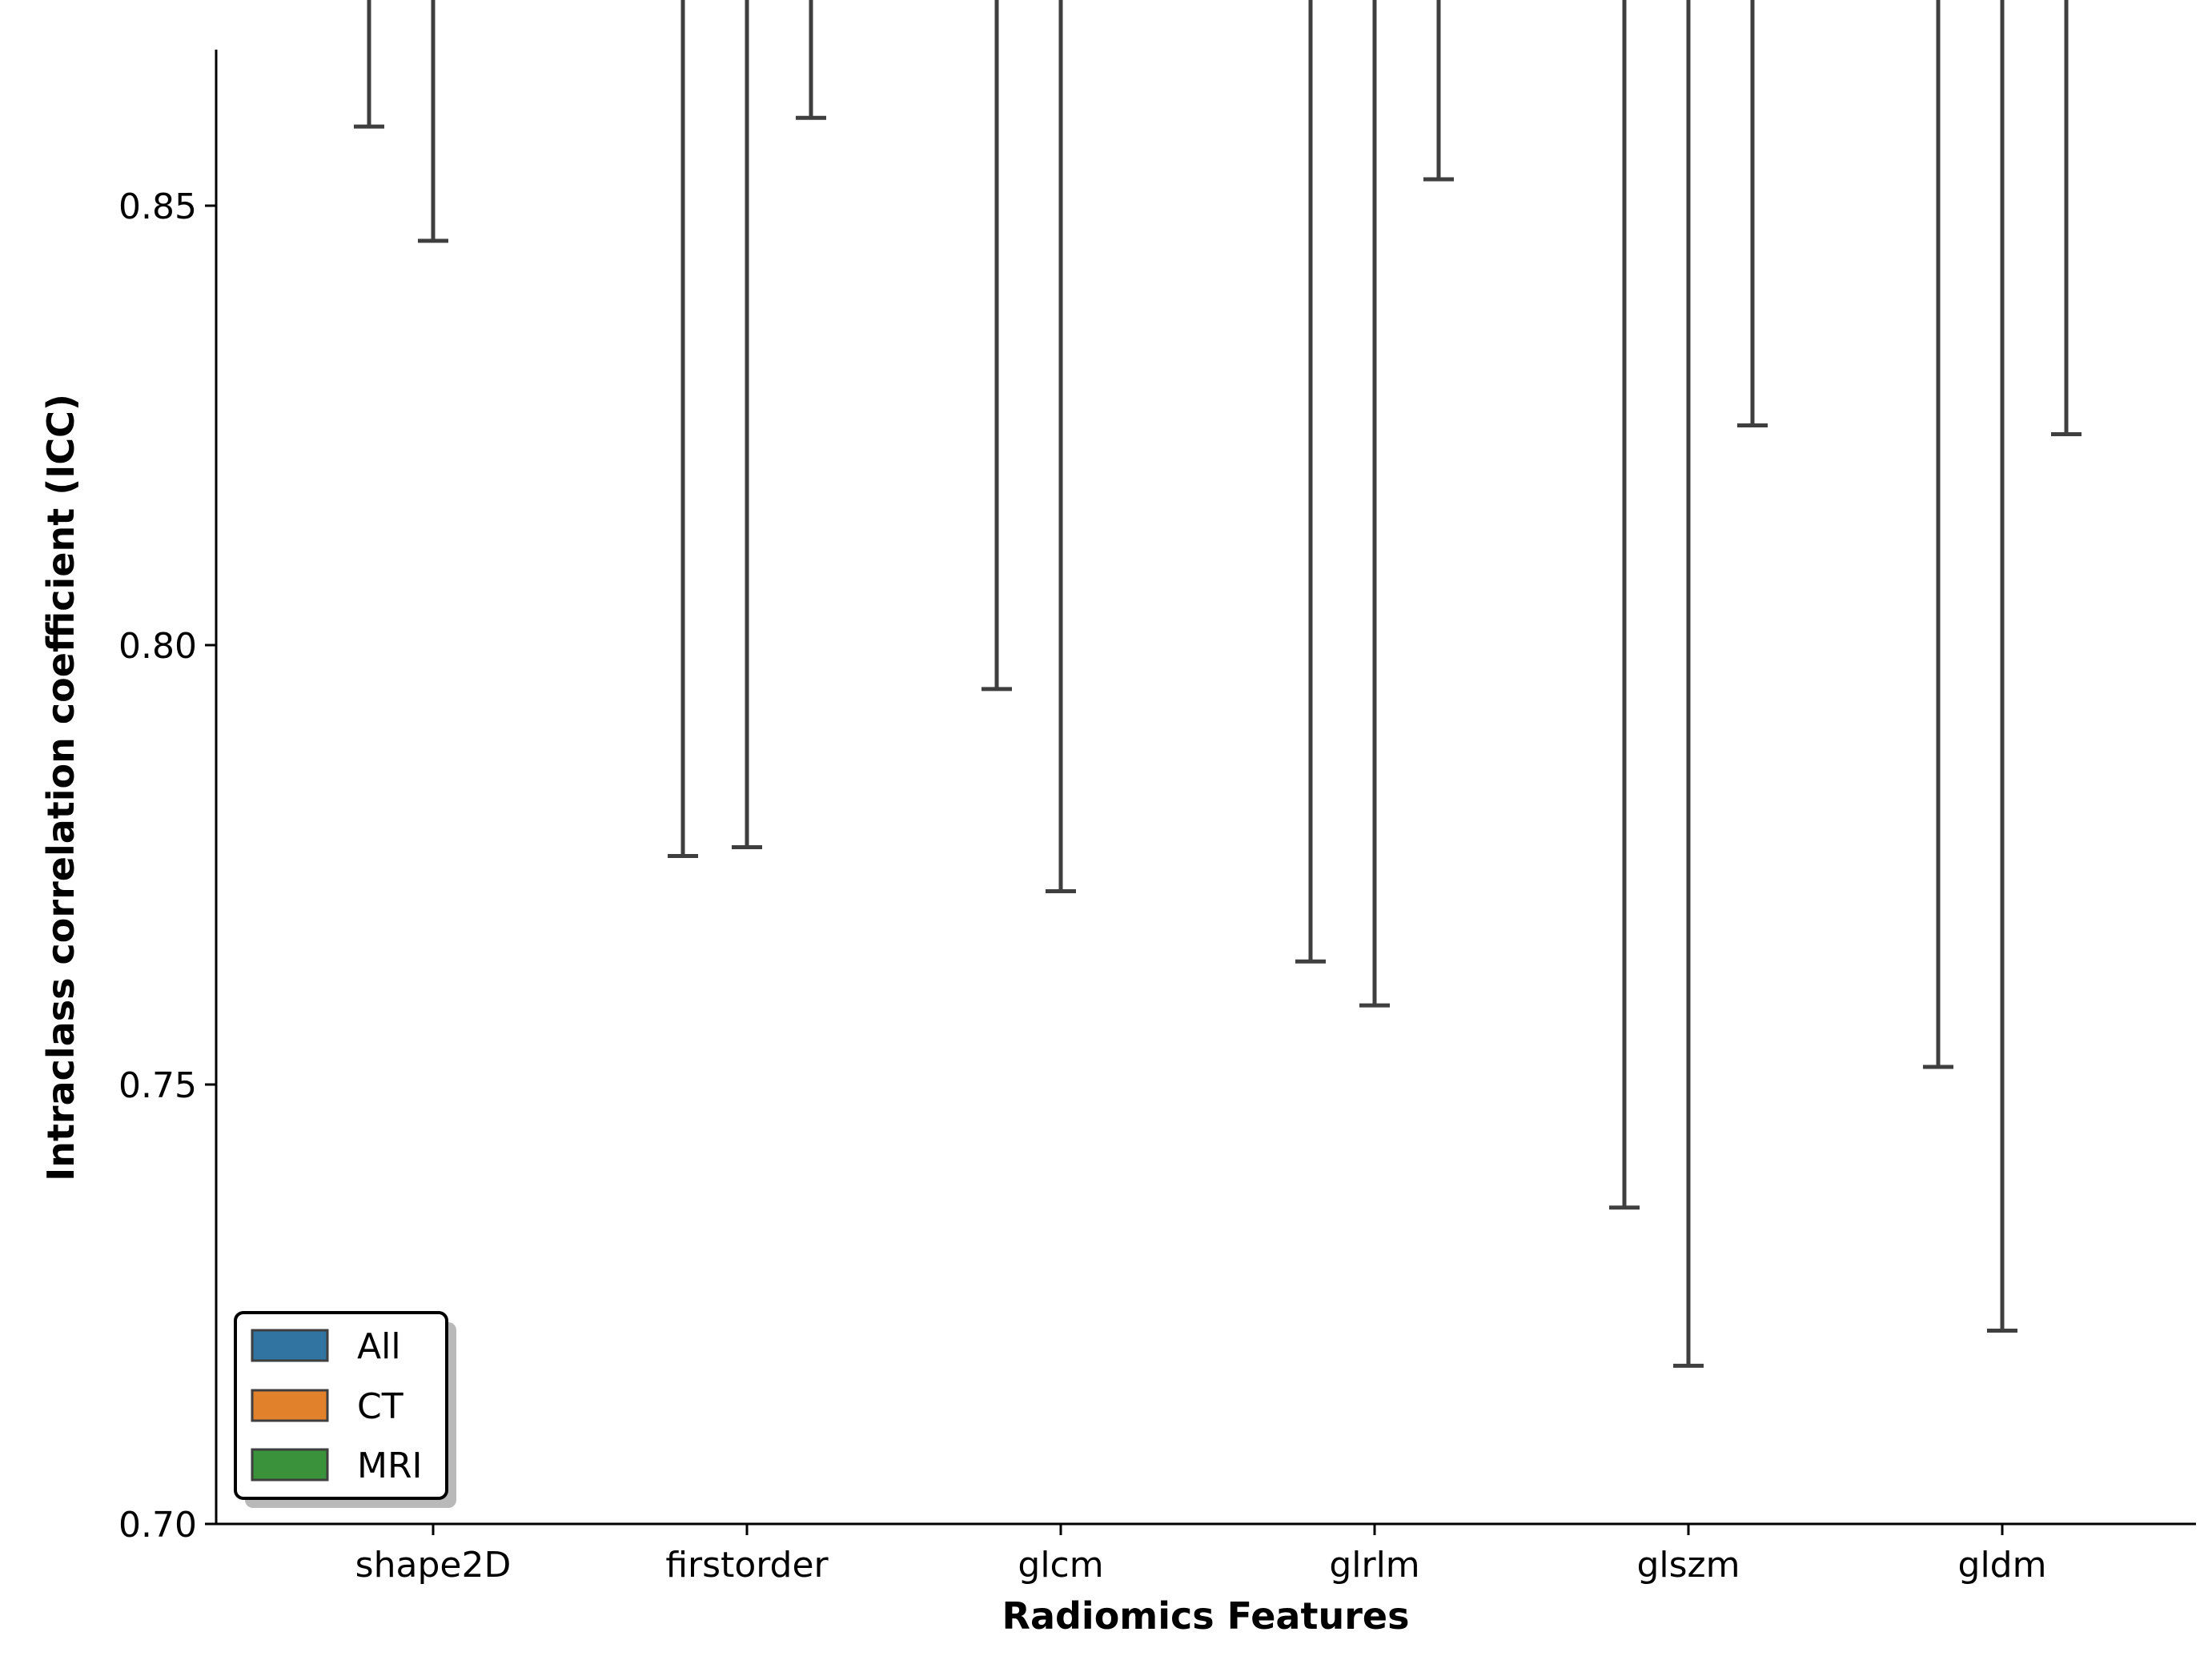  Describe the element at coordinates (157, 646) in the screenshot. I see `y-tick-label: 0.80` at that location.